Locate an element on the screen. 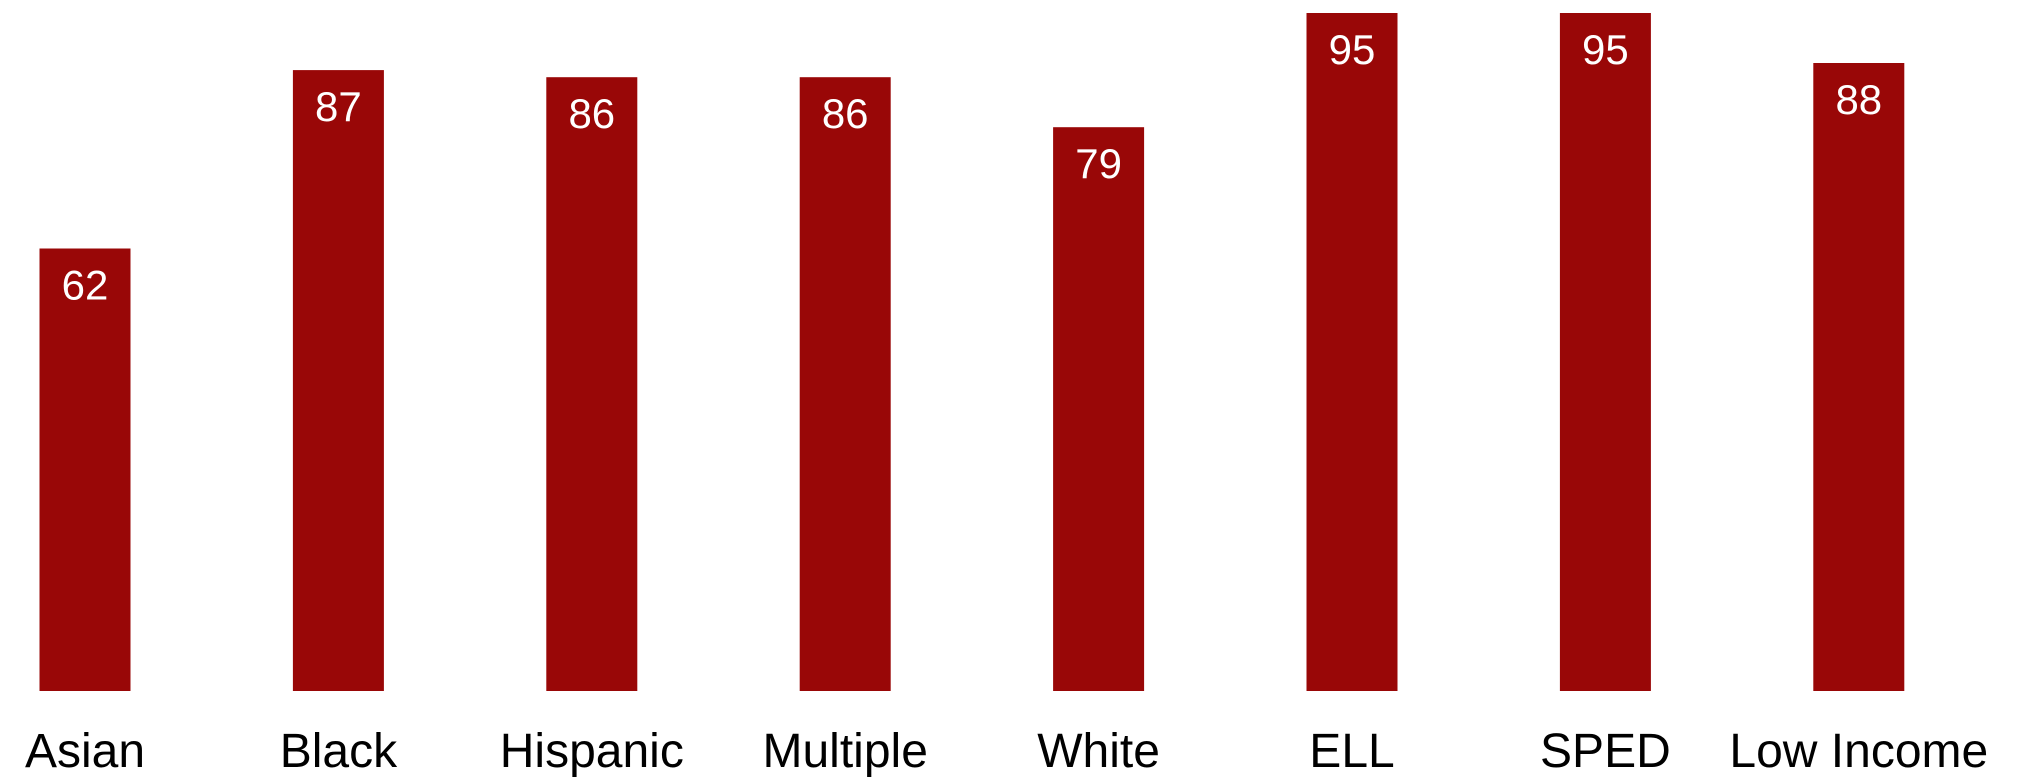 This screenshot has width=2020, height=780. data-label-multiple: 86 is located at coordinates (845, 113).